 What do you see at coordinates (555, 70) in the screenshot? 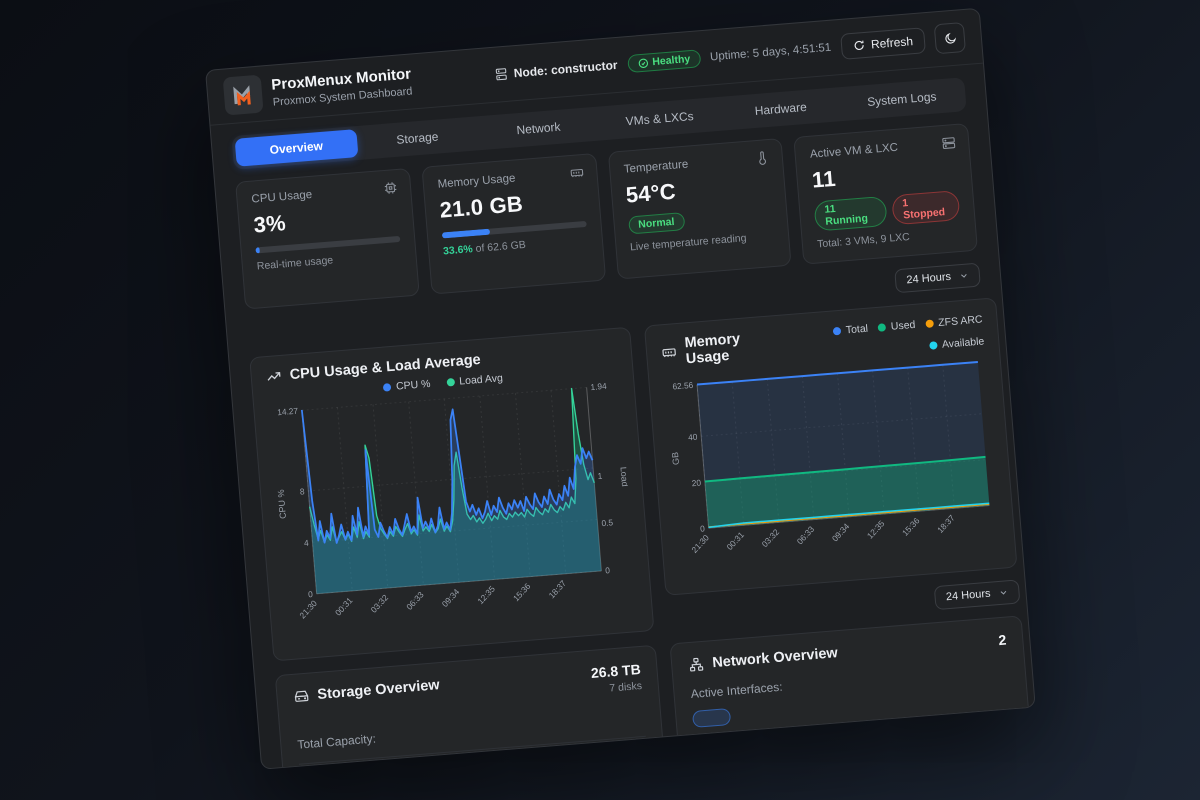
I see `node-label: Node: constructor` at bounding box center [555, 70].